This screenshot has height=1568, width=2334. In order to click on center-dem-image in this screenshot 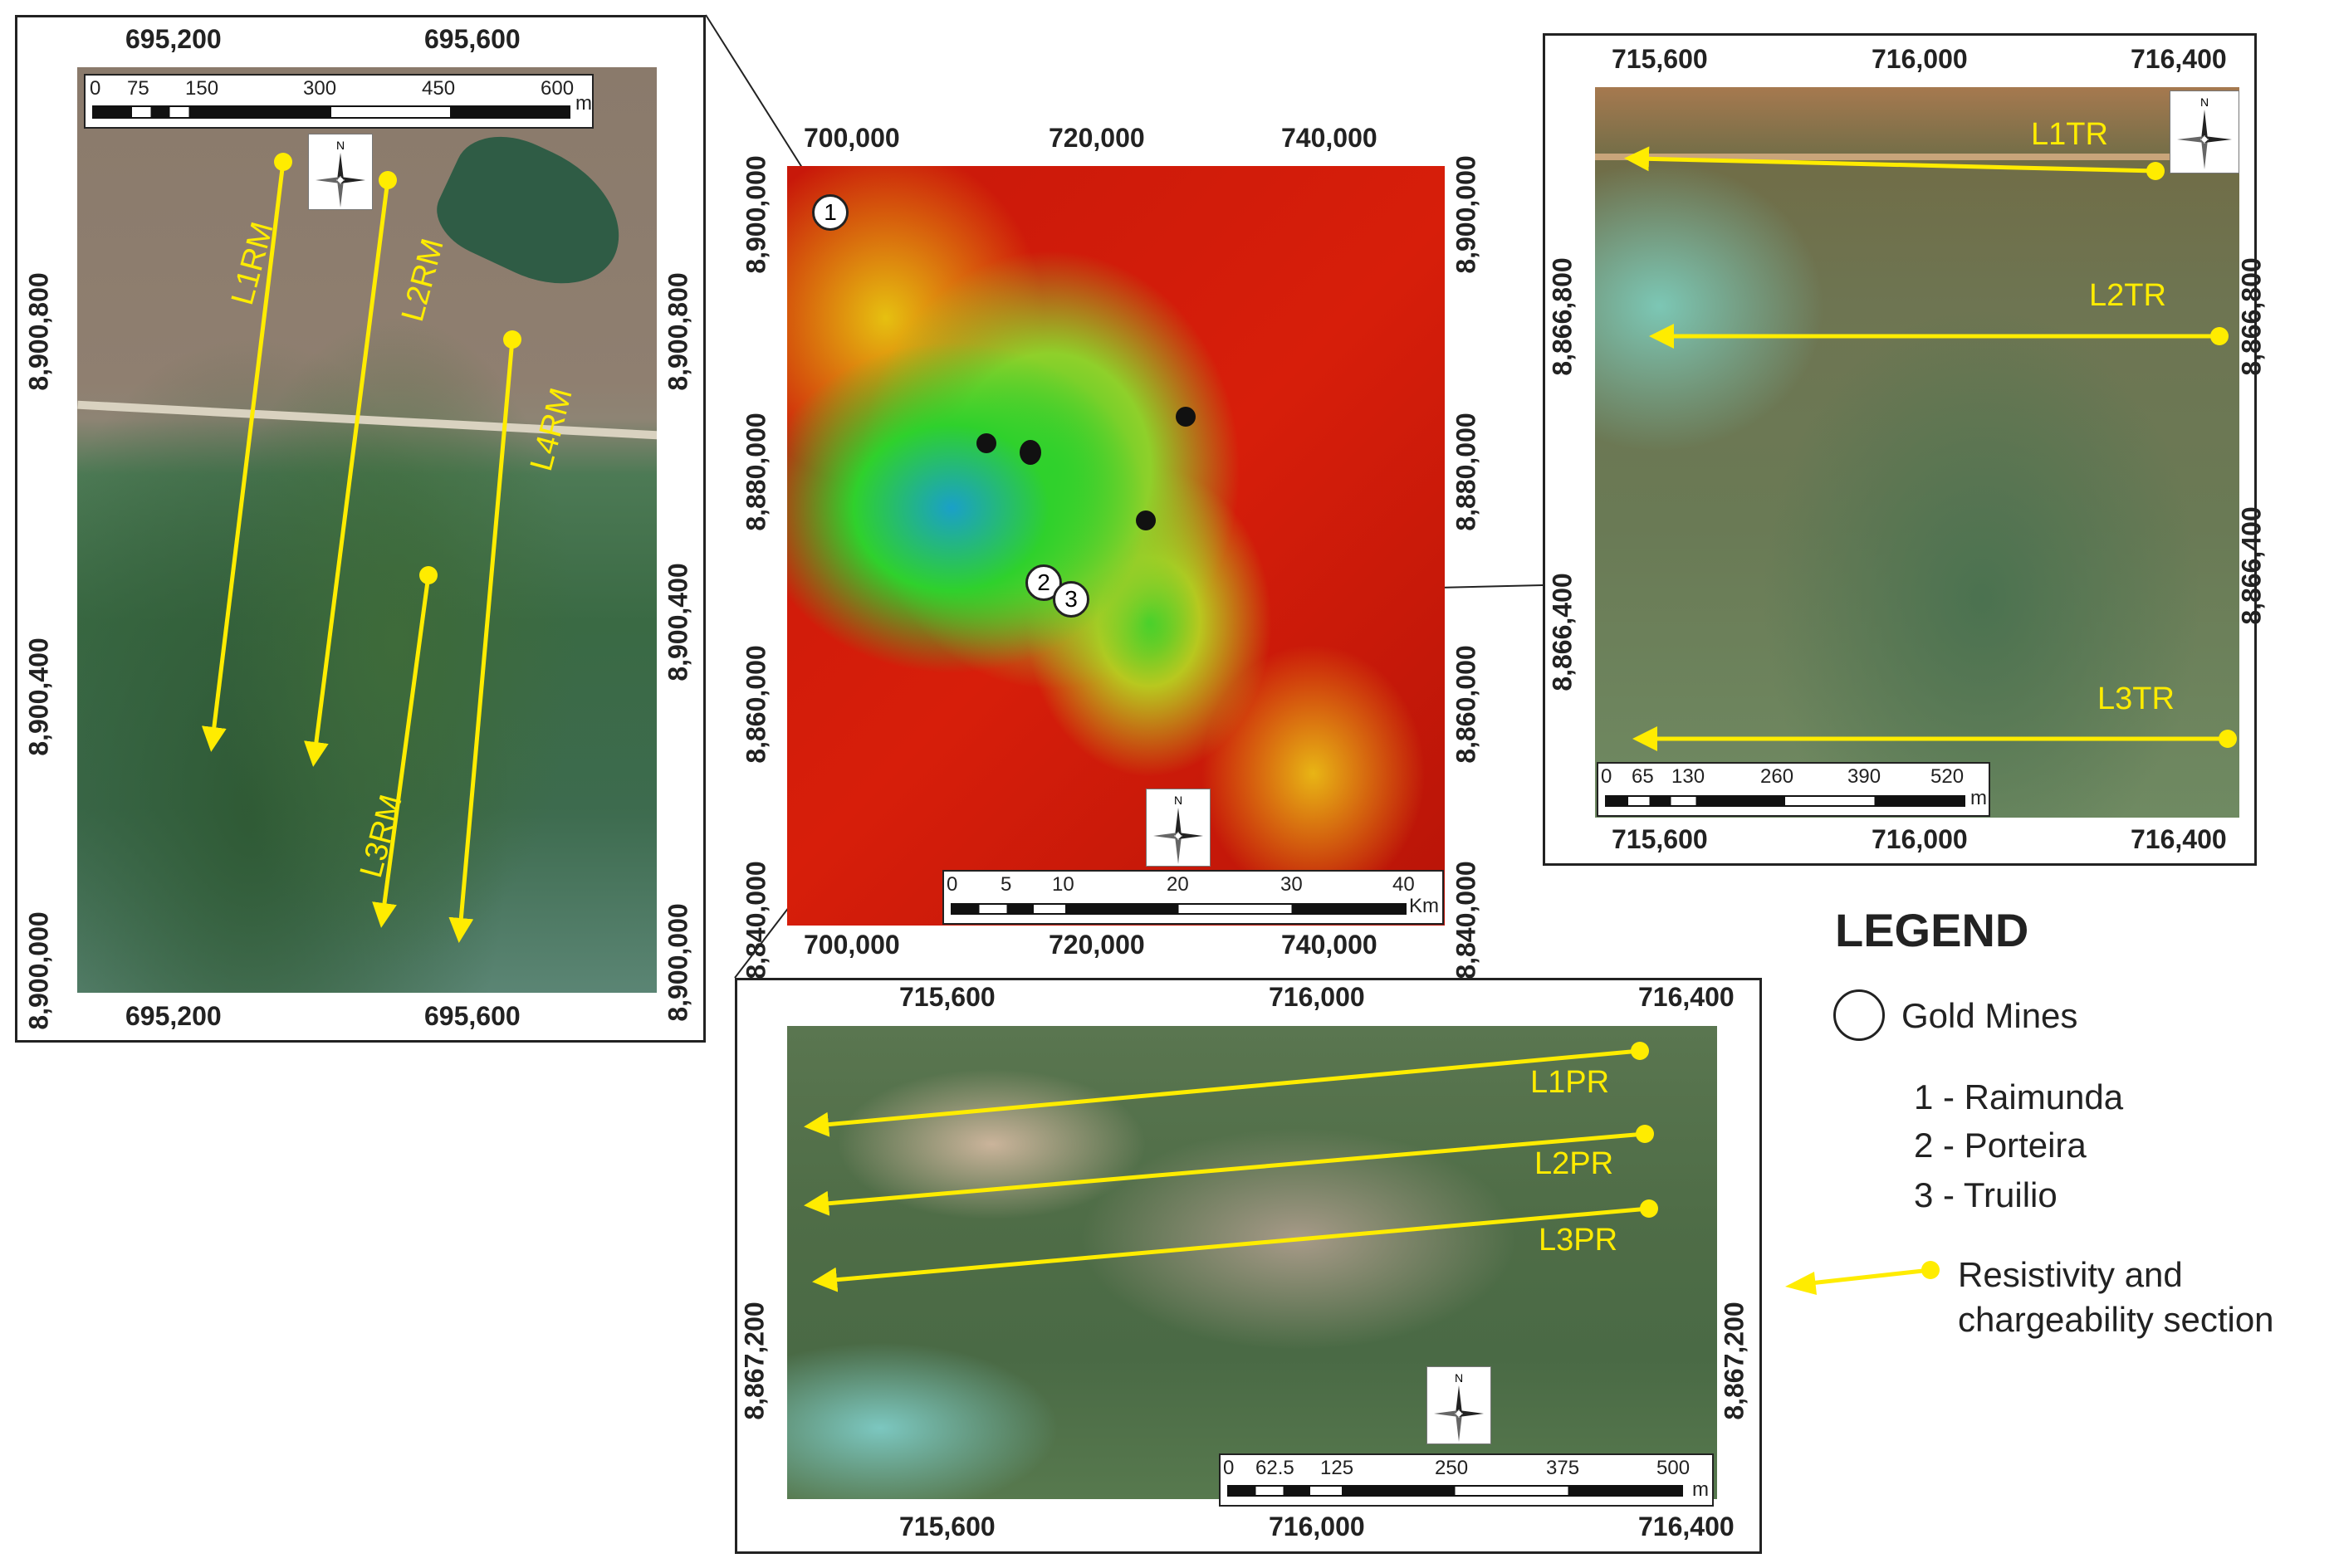, I will do `click(1116, 546)`.